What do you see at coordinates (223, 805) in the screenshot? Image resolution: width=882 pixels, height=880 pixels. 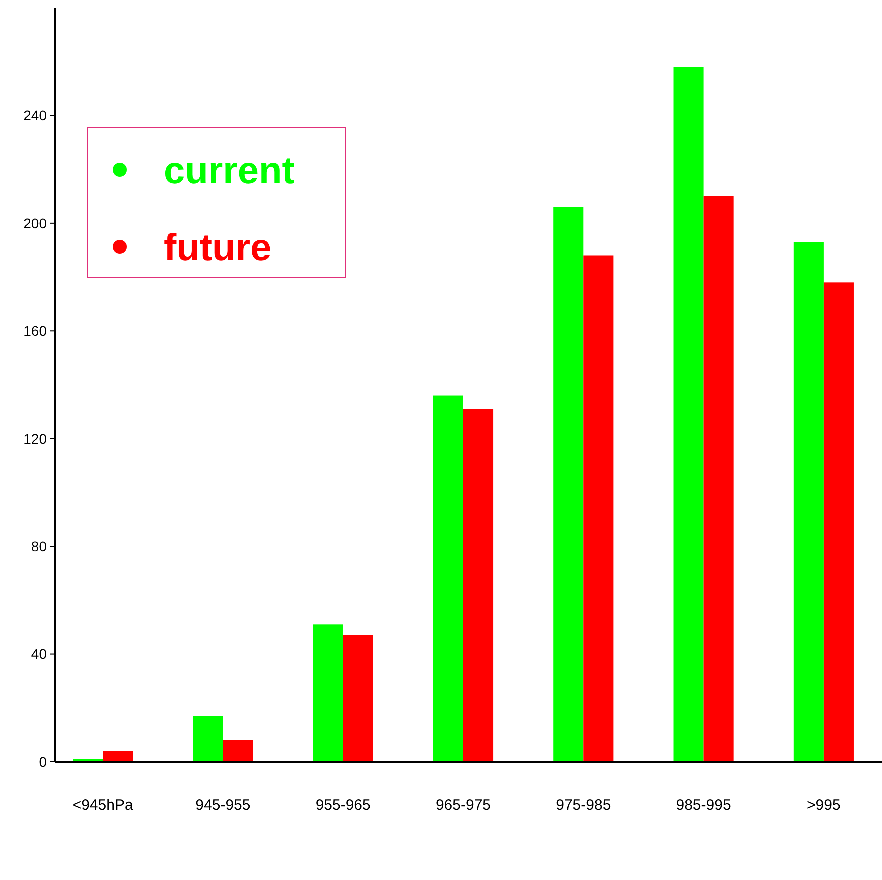 I see `x-tick-label: 945-955` at bounding box center [223, 805].